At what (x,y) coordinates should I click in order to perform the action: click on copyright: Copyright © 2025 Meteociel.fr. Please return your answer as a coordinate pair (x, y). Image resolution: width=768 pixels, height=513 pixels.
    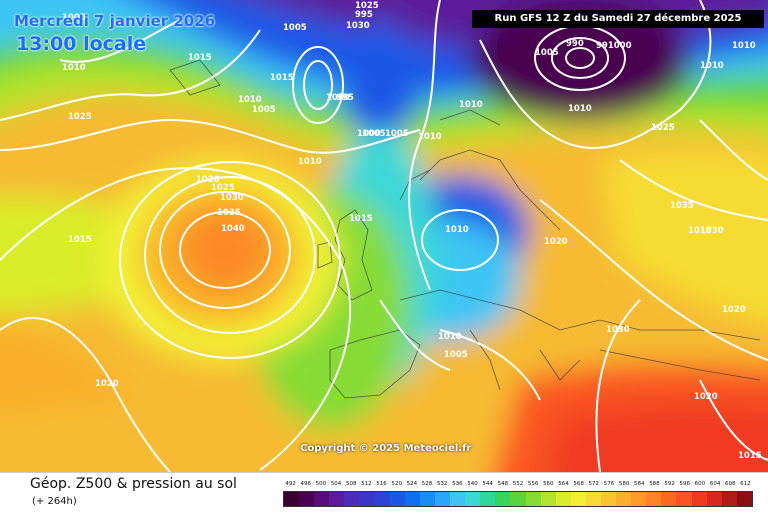
    Looking at the image, I should click on (386, 448).